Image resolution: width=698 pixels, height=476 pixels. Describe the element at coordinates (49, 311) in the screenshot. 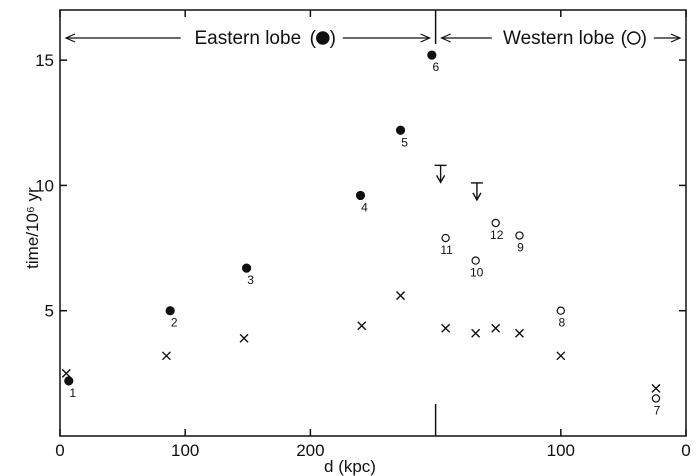

I see `y-tick-label: 5` at that location.